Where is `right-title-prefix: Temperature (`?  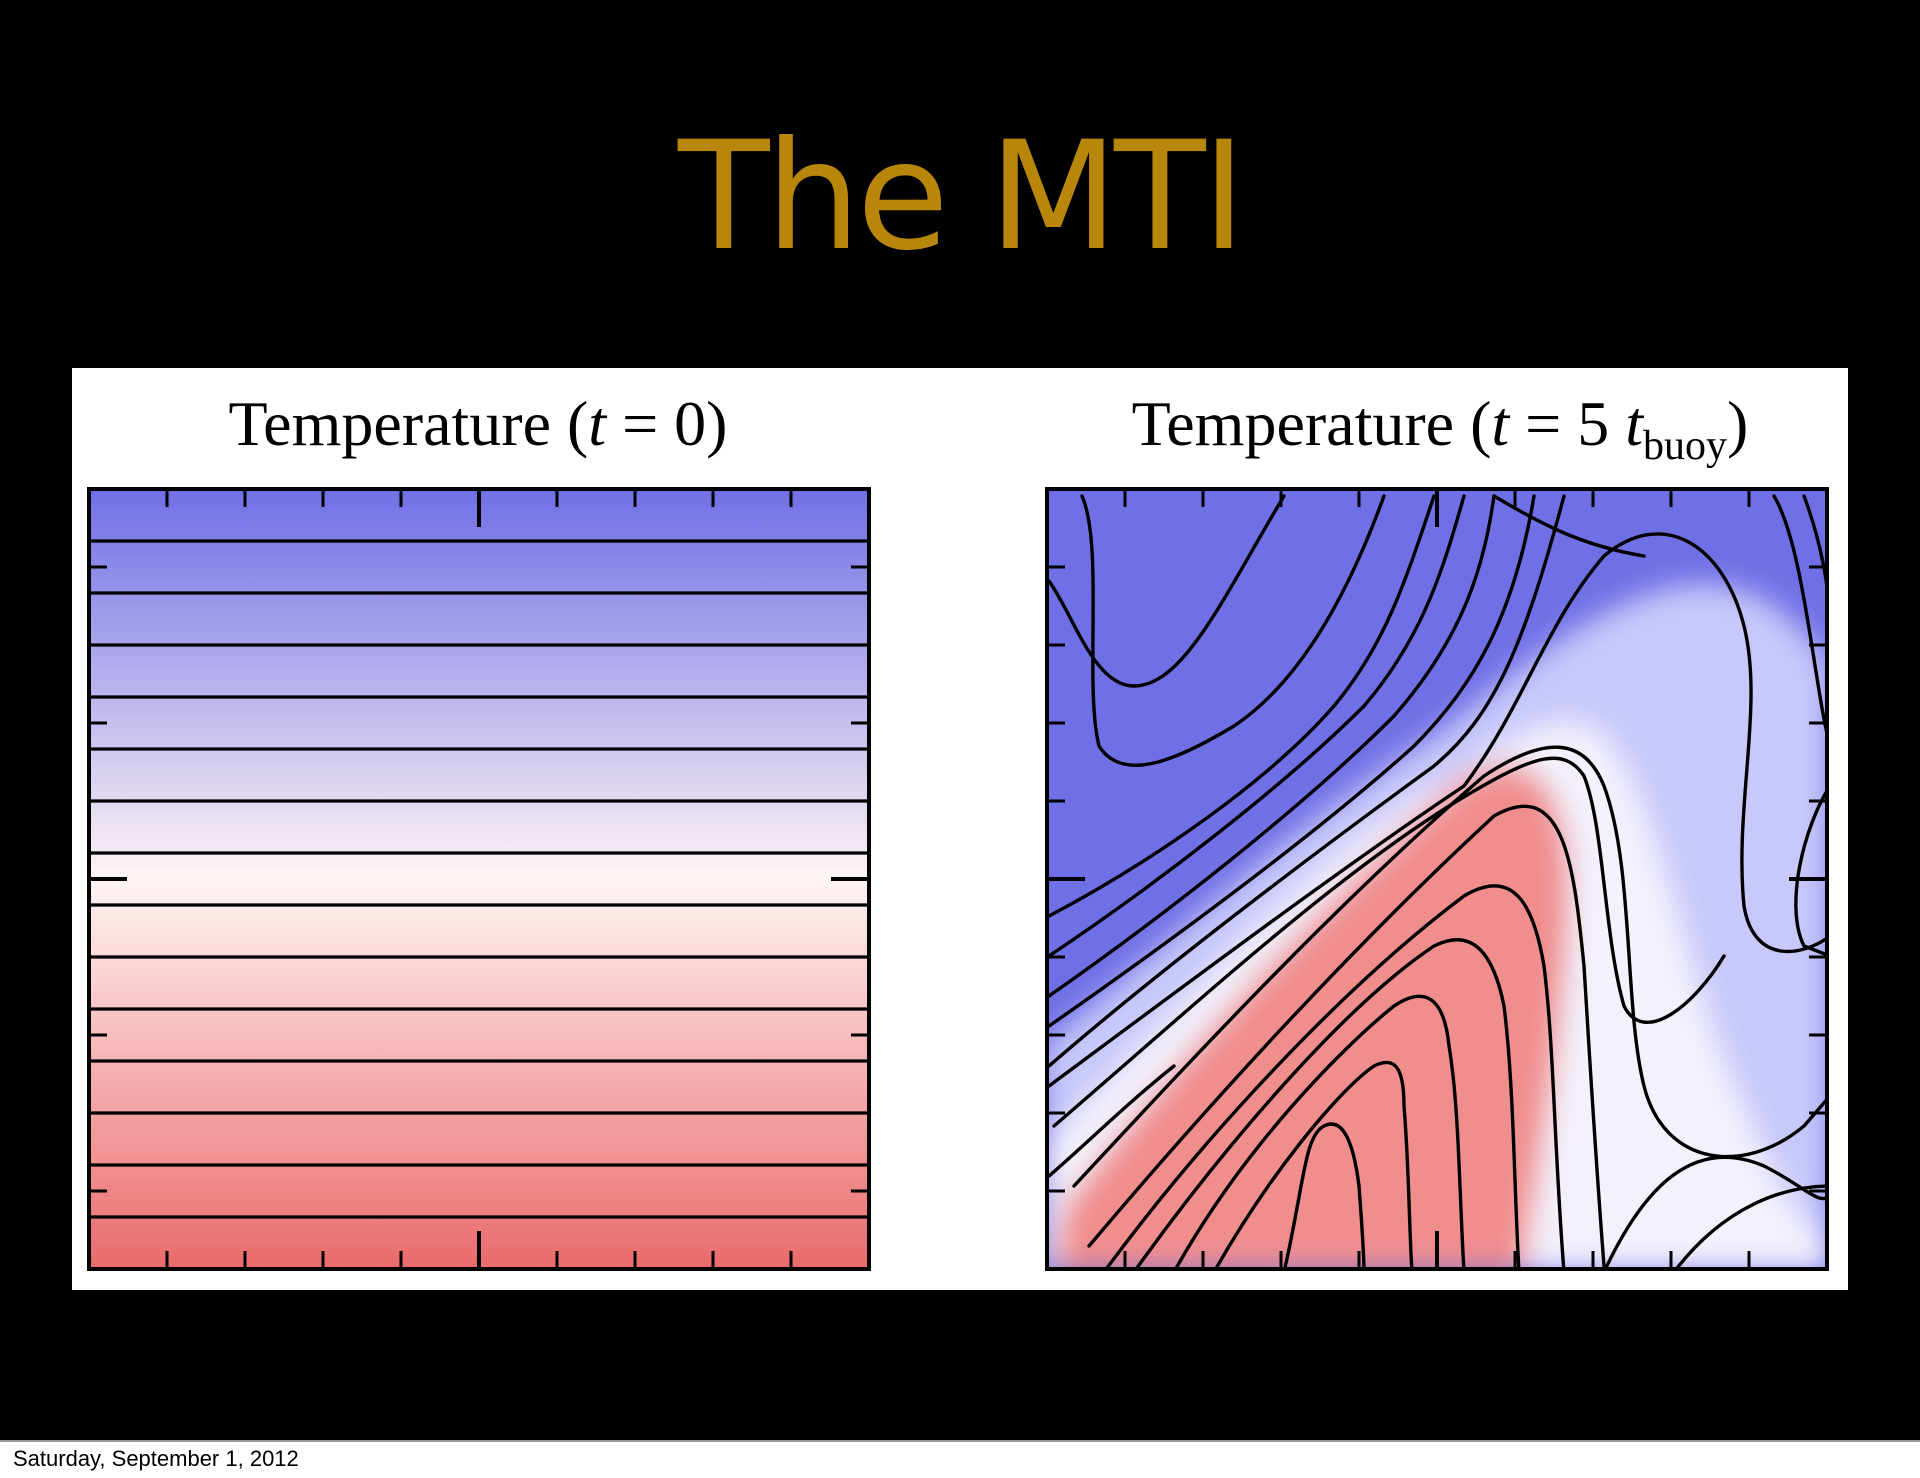 right-title-prefix: Temperature ( is located at coordinates (1311, 423).